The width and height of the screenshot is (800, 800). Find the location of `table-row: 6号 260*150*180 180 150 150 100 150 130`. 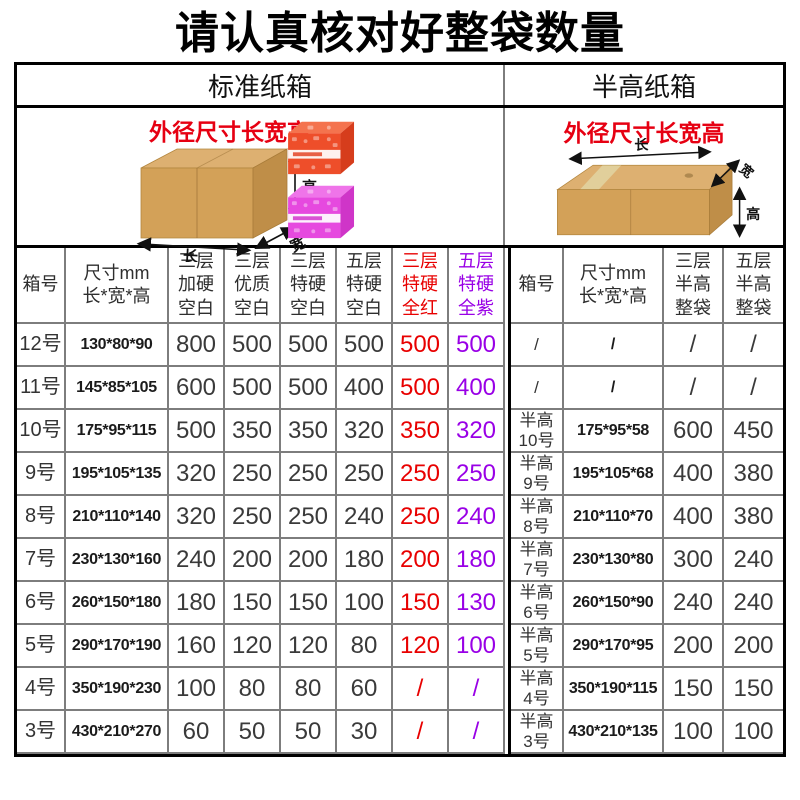

table-row: 6号 260*150*180 180 150 150 100 150 130 is located at coordinates (260, 602).